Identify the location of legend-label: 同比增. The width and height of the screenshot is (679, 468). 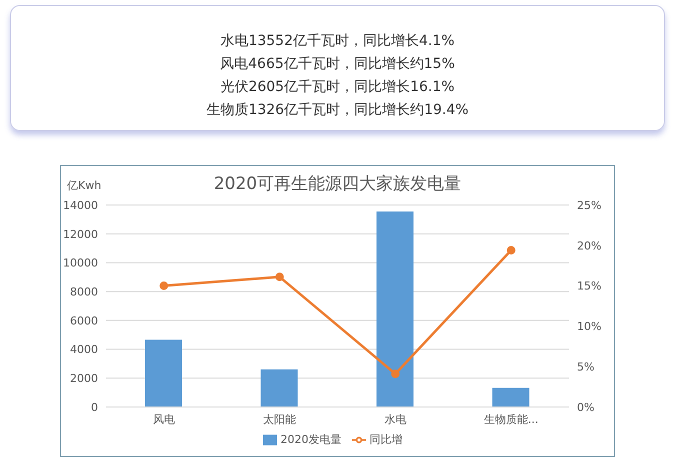
(386, 439).